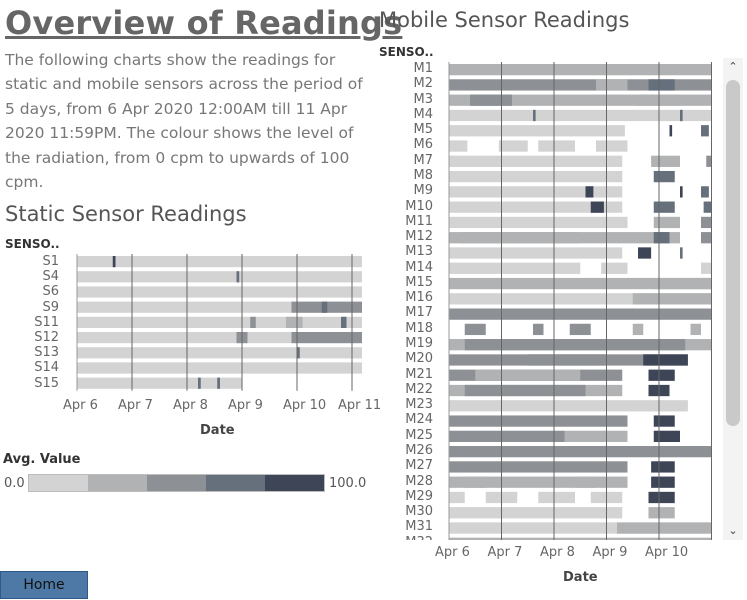 This screenshot has width=747, height=600. Describe the element at coordinates (419, 206) in the screenshot. I see `sensor-label: M10` at that location.